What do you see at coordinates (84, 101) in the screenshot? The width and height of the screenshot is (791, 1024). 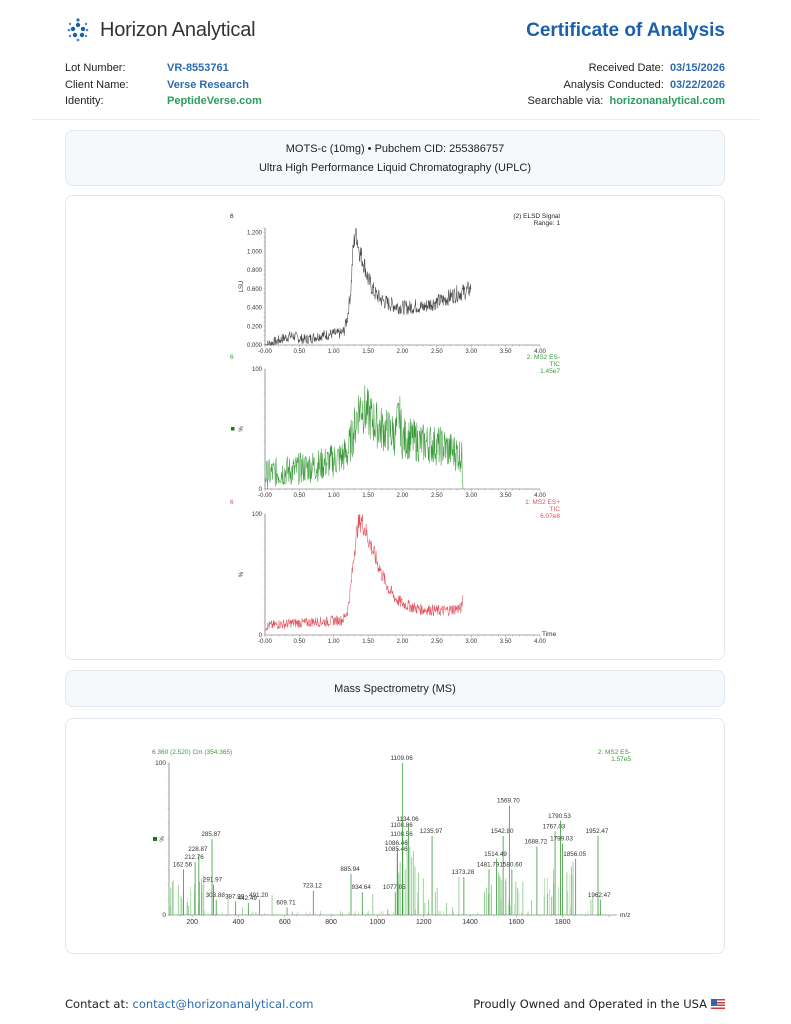 I see `identity-label: Identity:` at bounding box center [84, 101].